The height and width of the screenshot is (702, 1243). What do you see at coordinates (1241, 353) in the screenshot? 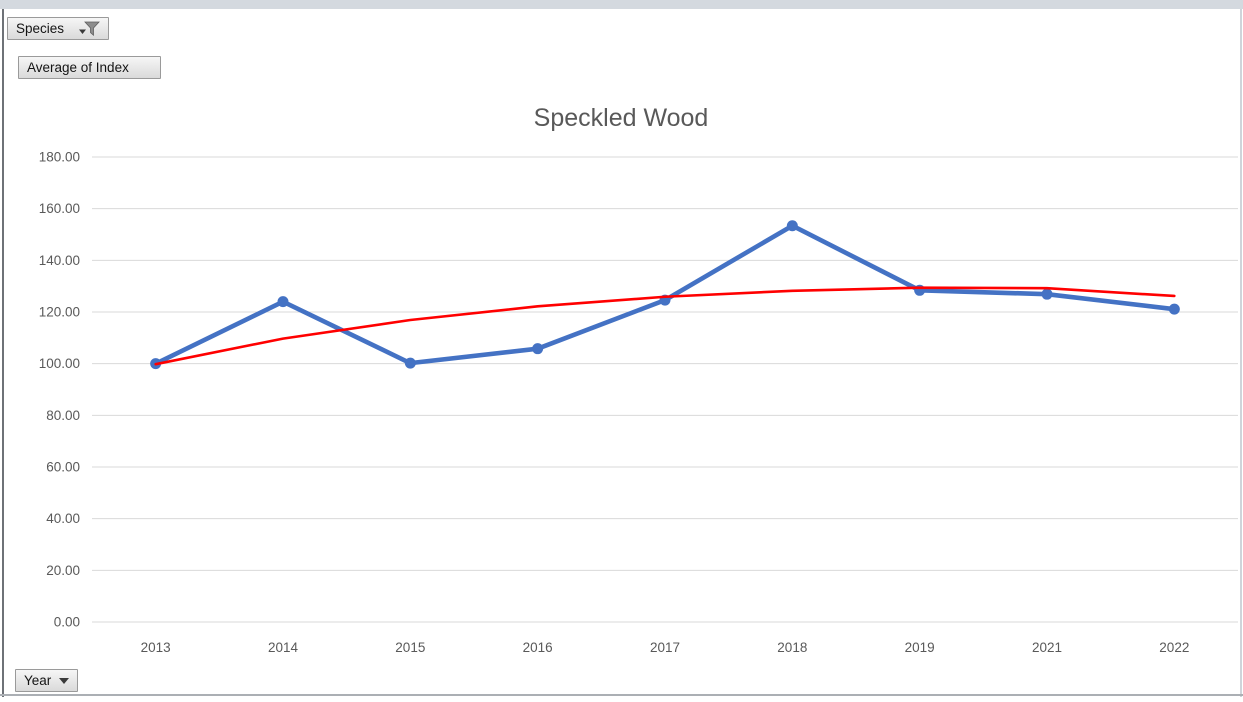
I see `sheet-right-border` at bounding box center [1241, 353].